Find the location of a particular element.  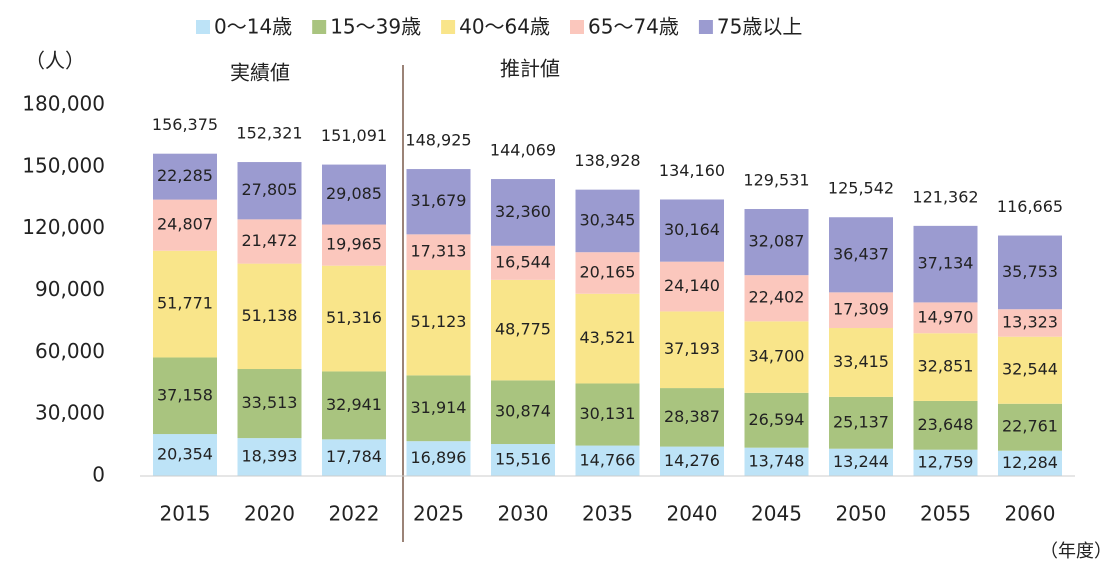

x-tick-label: 2022 is located at coordinates (354, 514).